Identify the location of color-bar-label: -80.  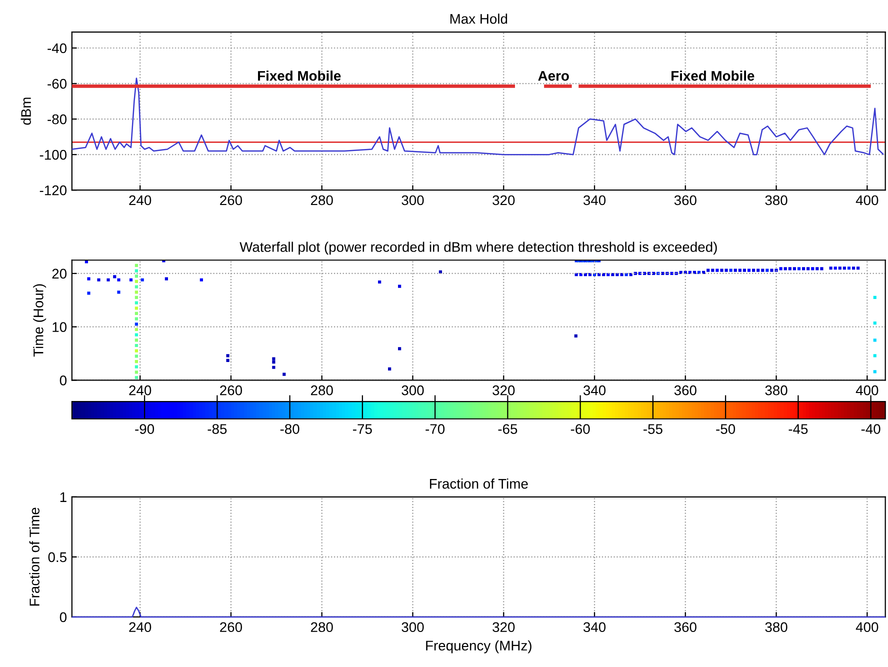
(290, 429).